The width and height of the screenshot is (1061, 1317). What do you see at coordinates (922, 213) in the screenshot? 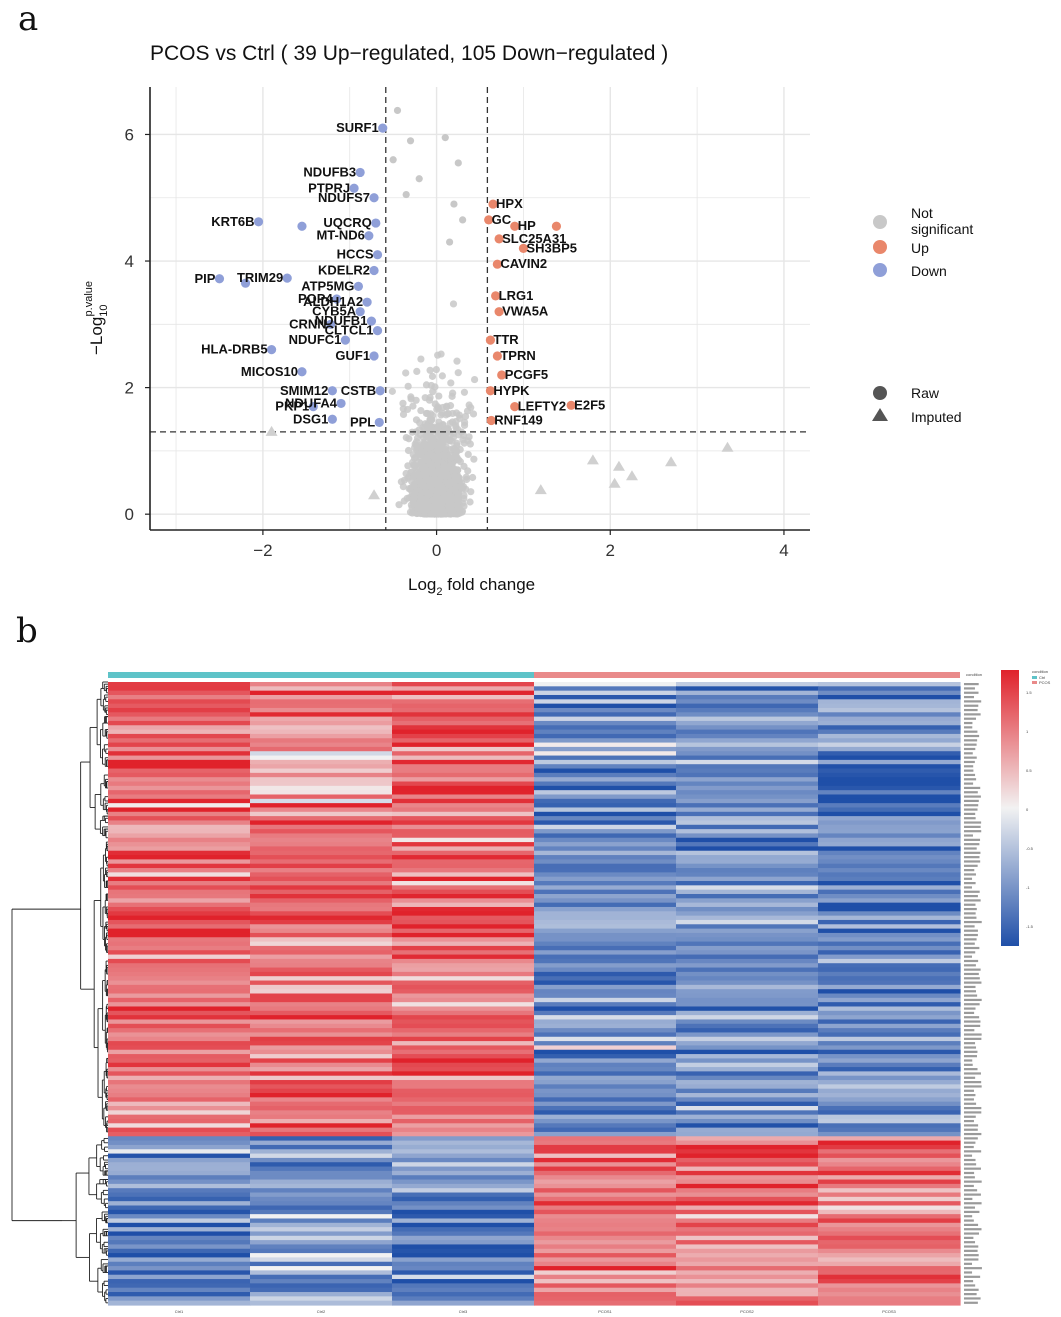
I see `legend-not-significant-label-1: Not` at bounding box center [922, 213].